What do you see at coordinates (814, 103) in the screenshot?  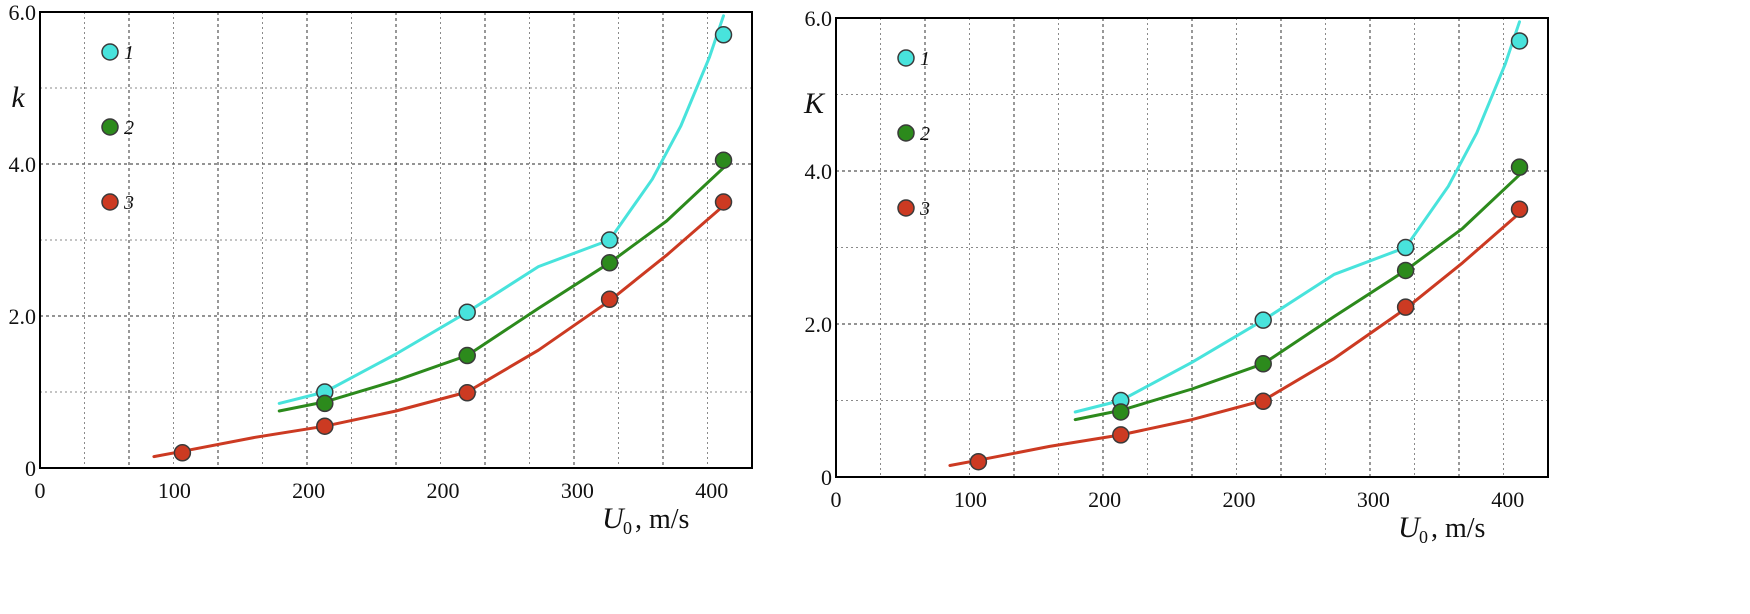 I see `y-axis-title: K` at bounding box center [814, 103].